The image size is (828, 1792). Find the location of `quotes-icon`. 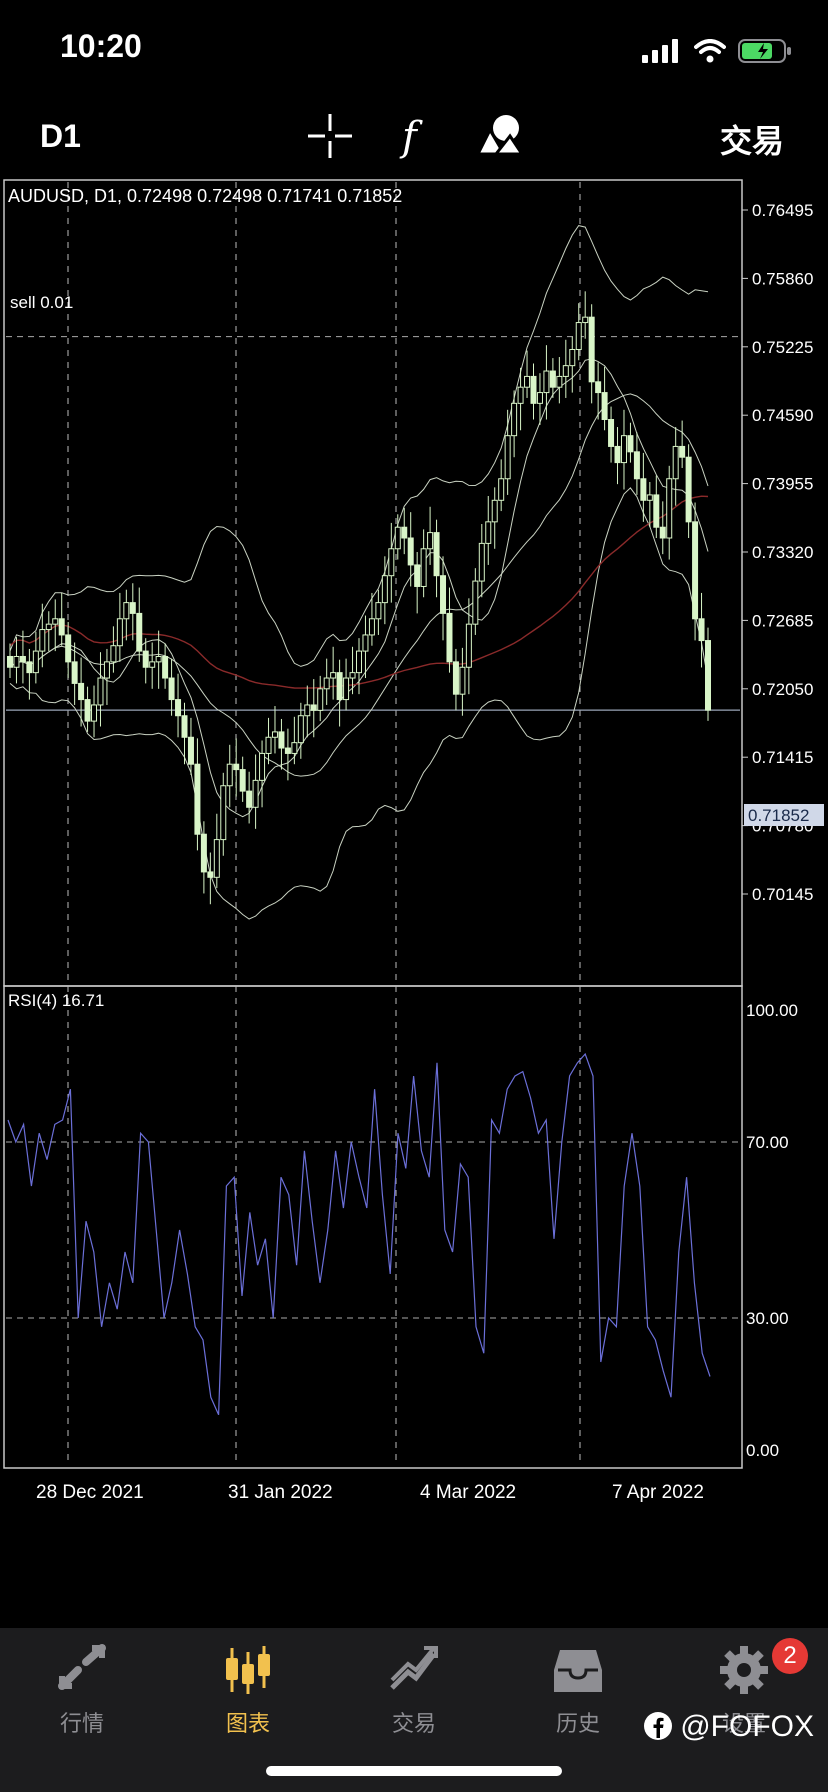

quotes-icon is located at coordinates (82, 1667).